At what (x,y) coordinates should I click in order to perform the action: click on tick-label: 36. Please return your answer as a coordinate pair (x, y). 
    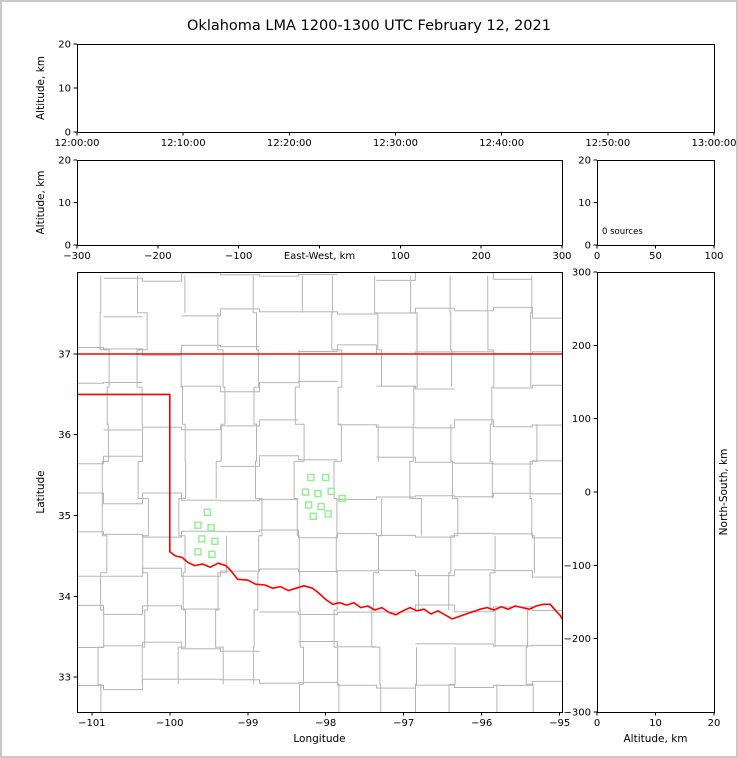
    Looking at the image, I should click on (64, 435).